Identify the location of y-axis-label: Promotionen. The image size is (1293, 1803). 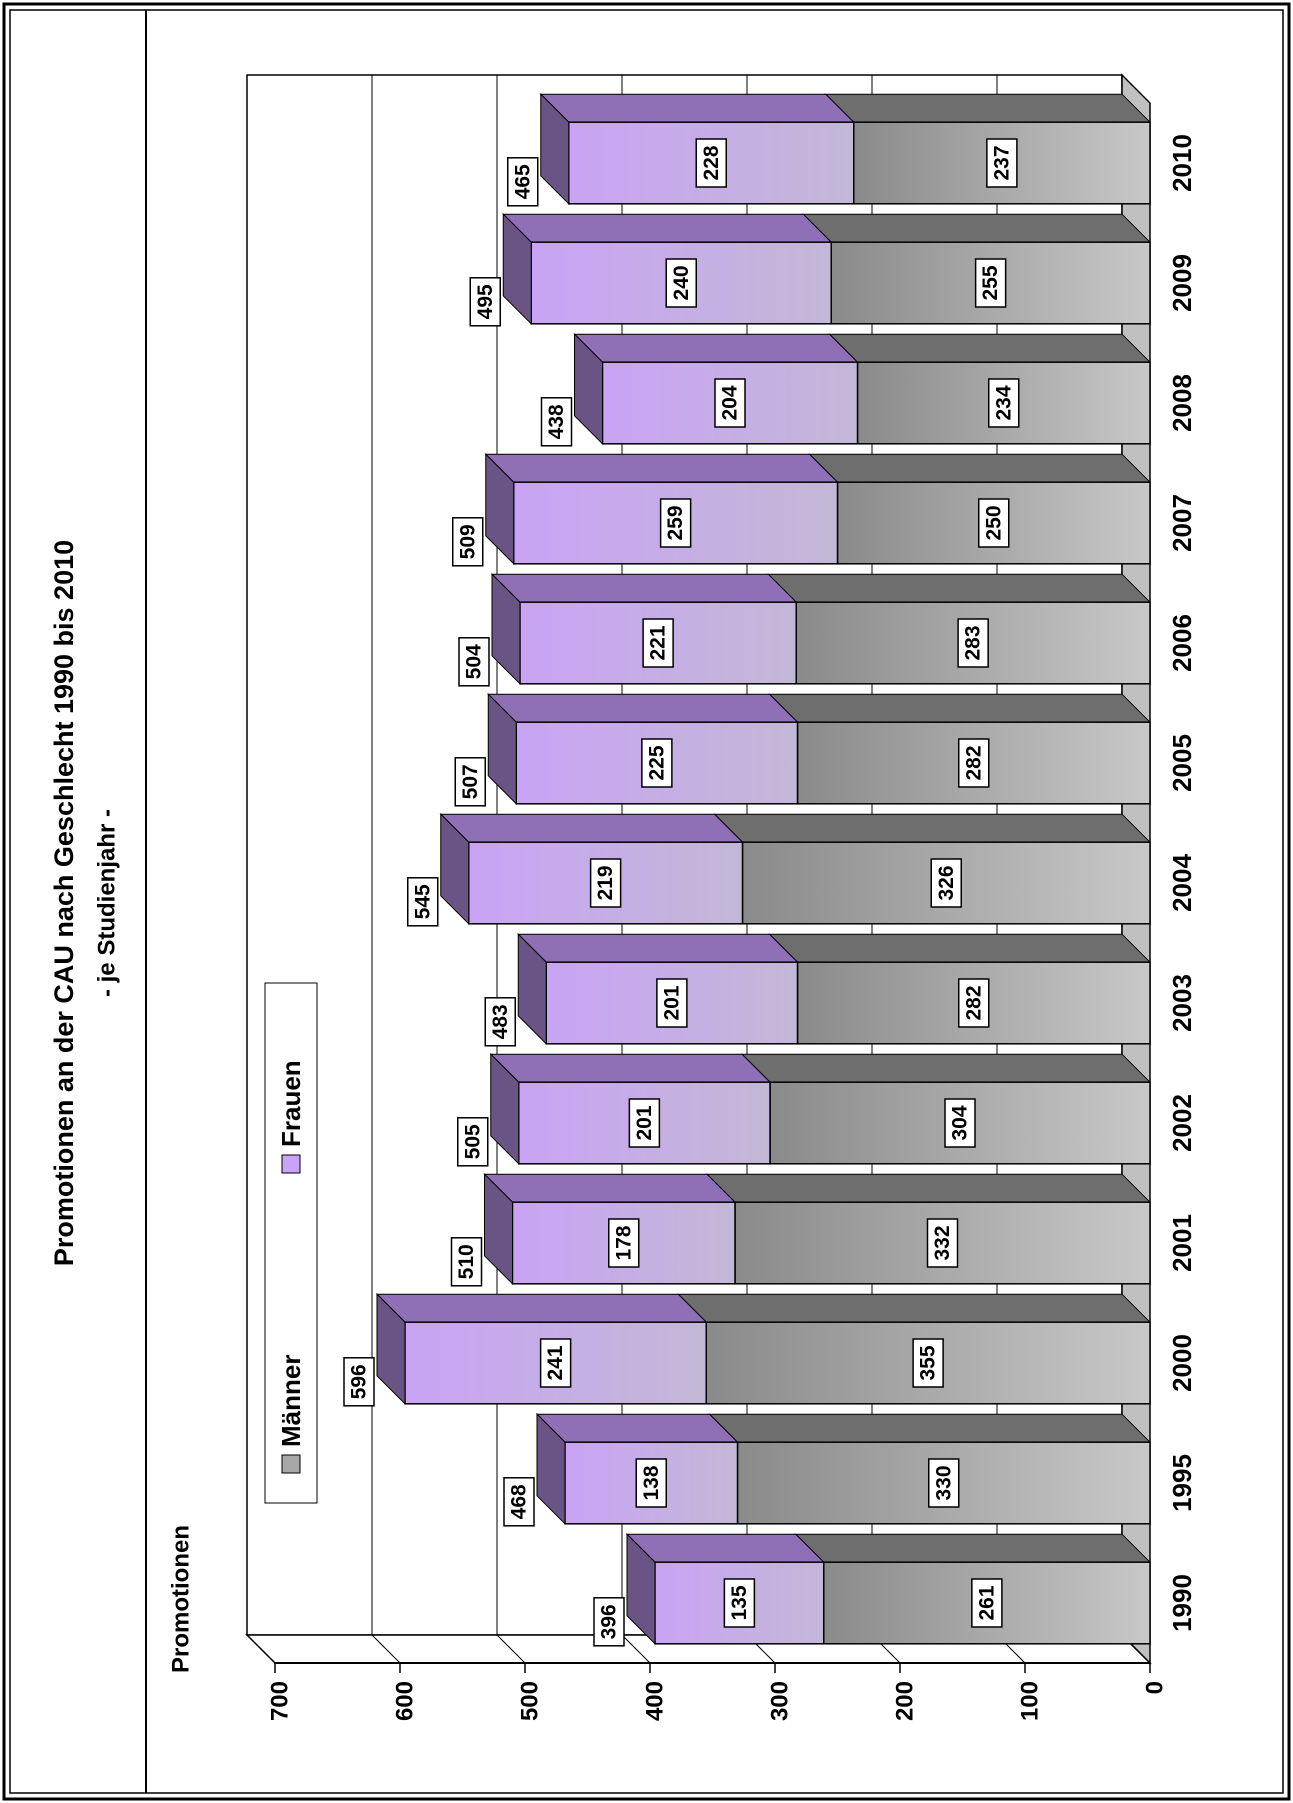
(180, 1599).